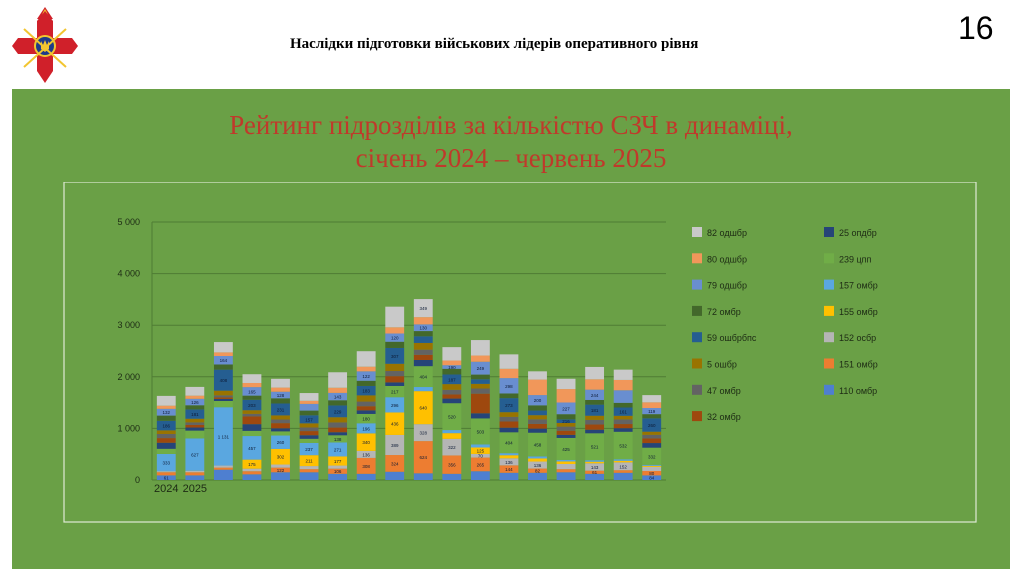 The width and height of the screenshot is (1024, 574). Describe the element at coordinates (424, 328) in the screenshot. I see `data-label: 130` at that location.